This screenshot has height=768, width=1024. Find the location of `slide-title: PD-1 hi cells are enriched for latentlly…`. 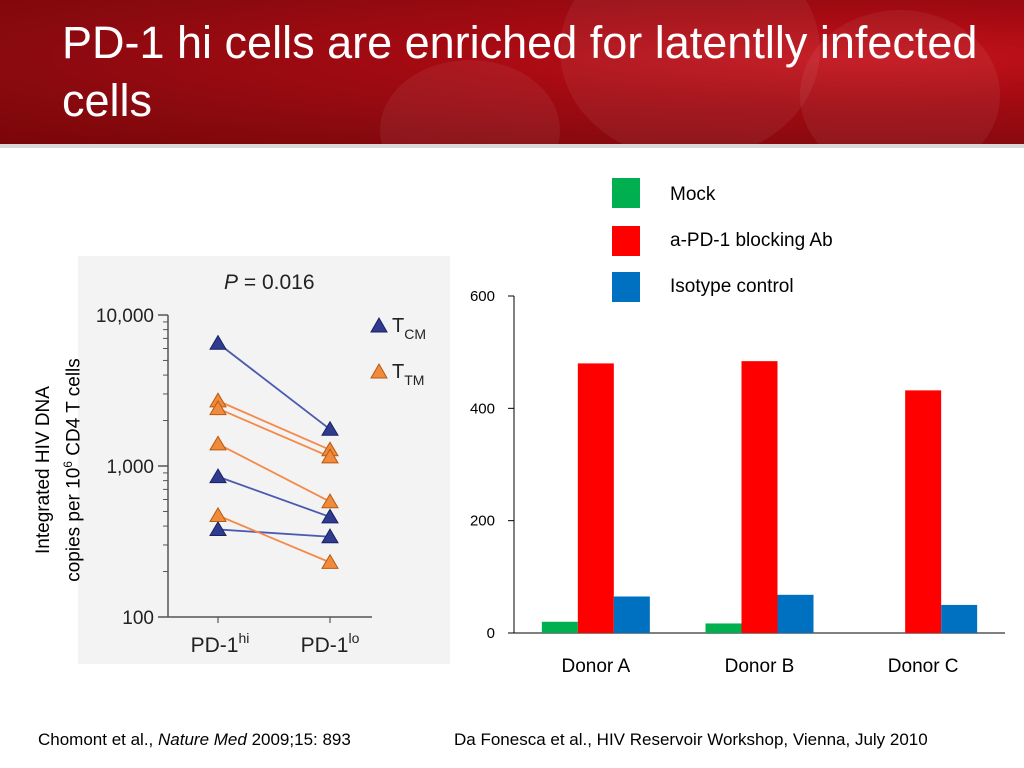

slide-title: PD-1 hi cells are enriched for latentlly… is located at coordinates (520, 71).